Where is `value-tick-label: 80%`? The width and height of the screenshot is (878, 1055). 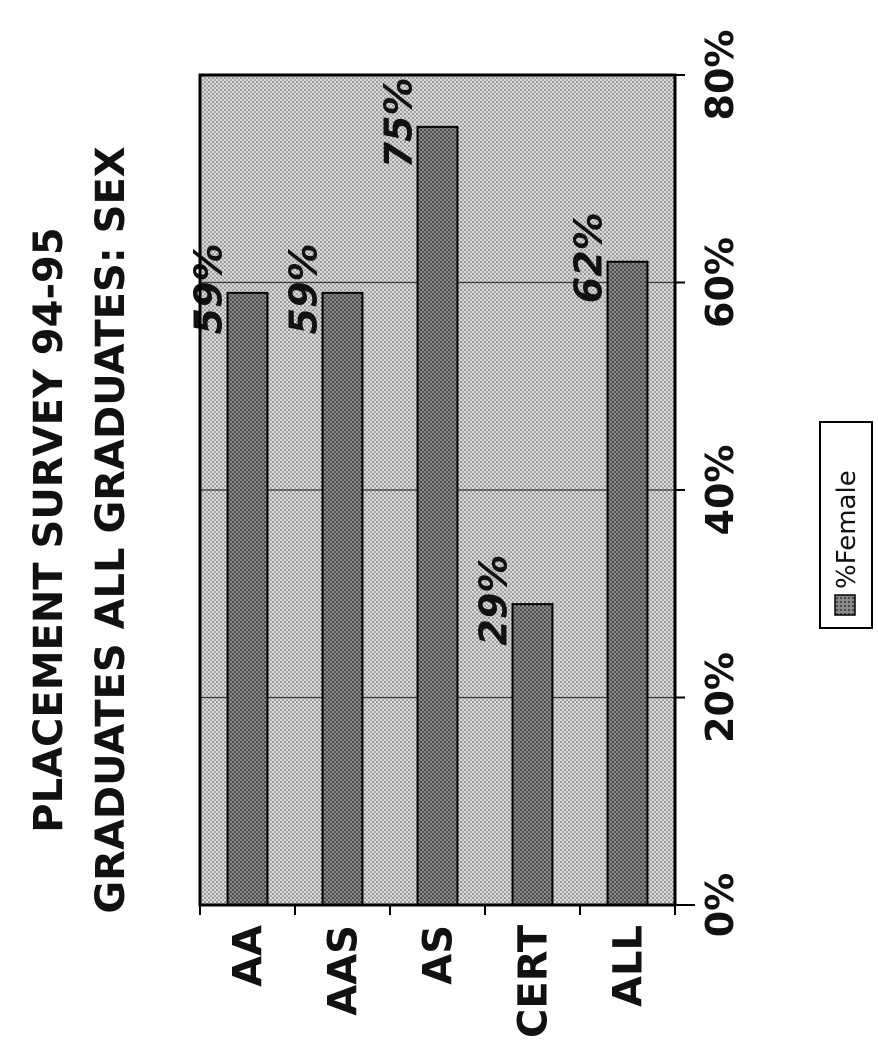
value-tick-label: 80% is located at coordinates (720, 75).